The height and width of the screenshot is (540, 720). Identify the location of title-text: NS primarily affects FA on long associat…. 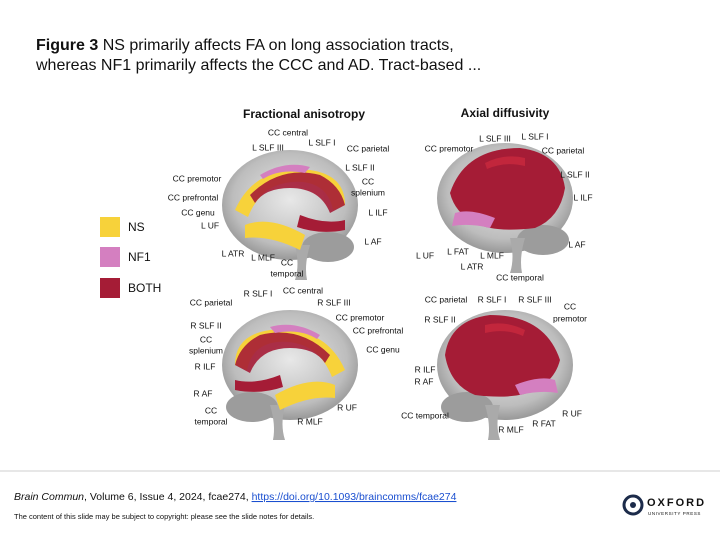
(278, 45).